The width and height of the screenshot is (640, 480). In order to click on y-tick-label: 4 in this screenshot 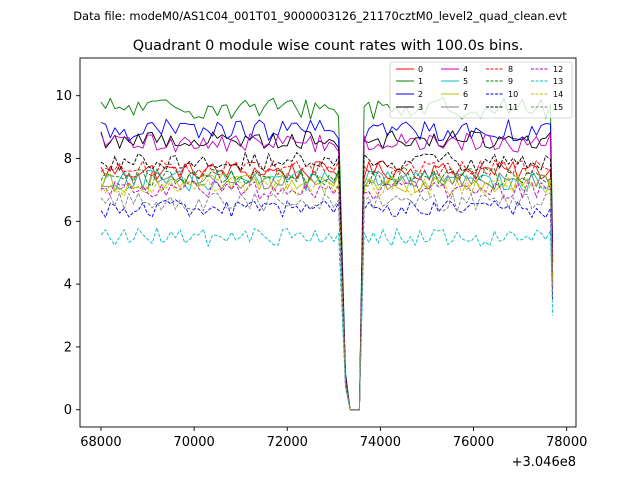, I will do `click(68, 285)`.